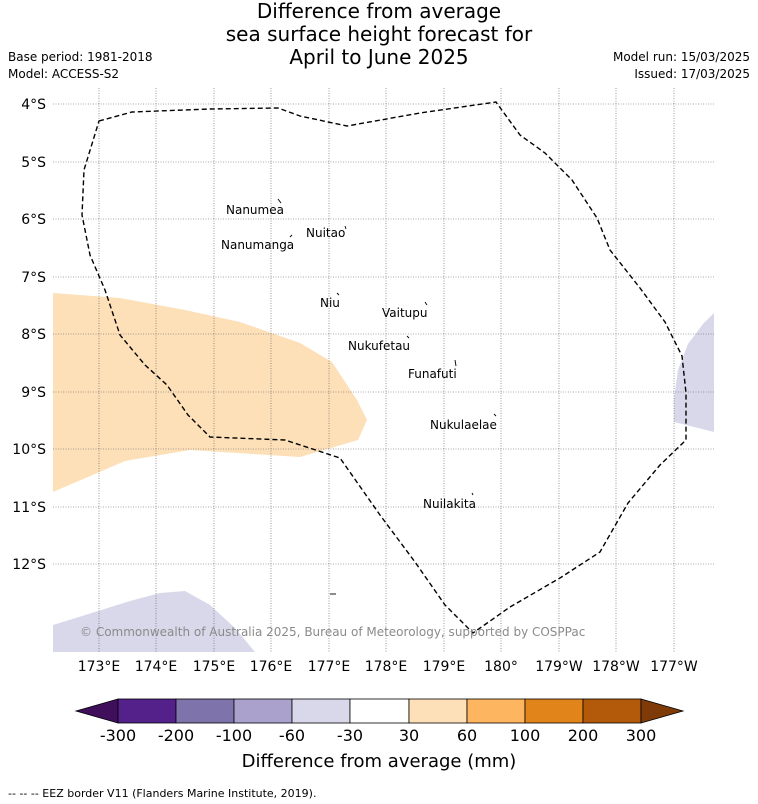 This screenshot has width=758, height=804. I want to click on island-label-nuilakita: Nuilakita, so click(449, 504).